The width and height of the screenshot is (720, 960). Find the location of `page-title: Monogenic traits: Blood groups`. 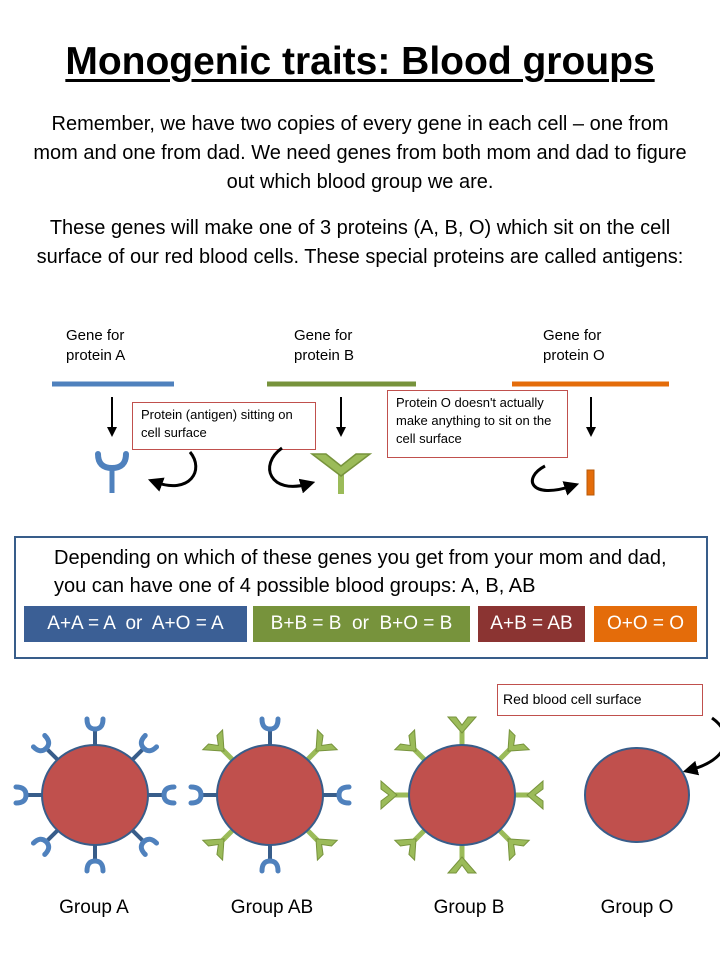

page-title: Monogenic traits: Blood groups is located at coordinates (360, 61).